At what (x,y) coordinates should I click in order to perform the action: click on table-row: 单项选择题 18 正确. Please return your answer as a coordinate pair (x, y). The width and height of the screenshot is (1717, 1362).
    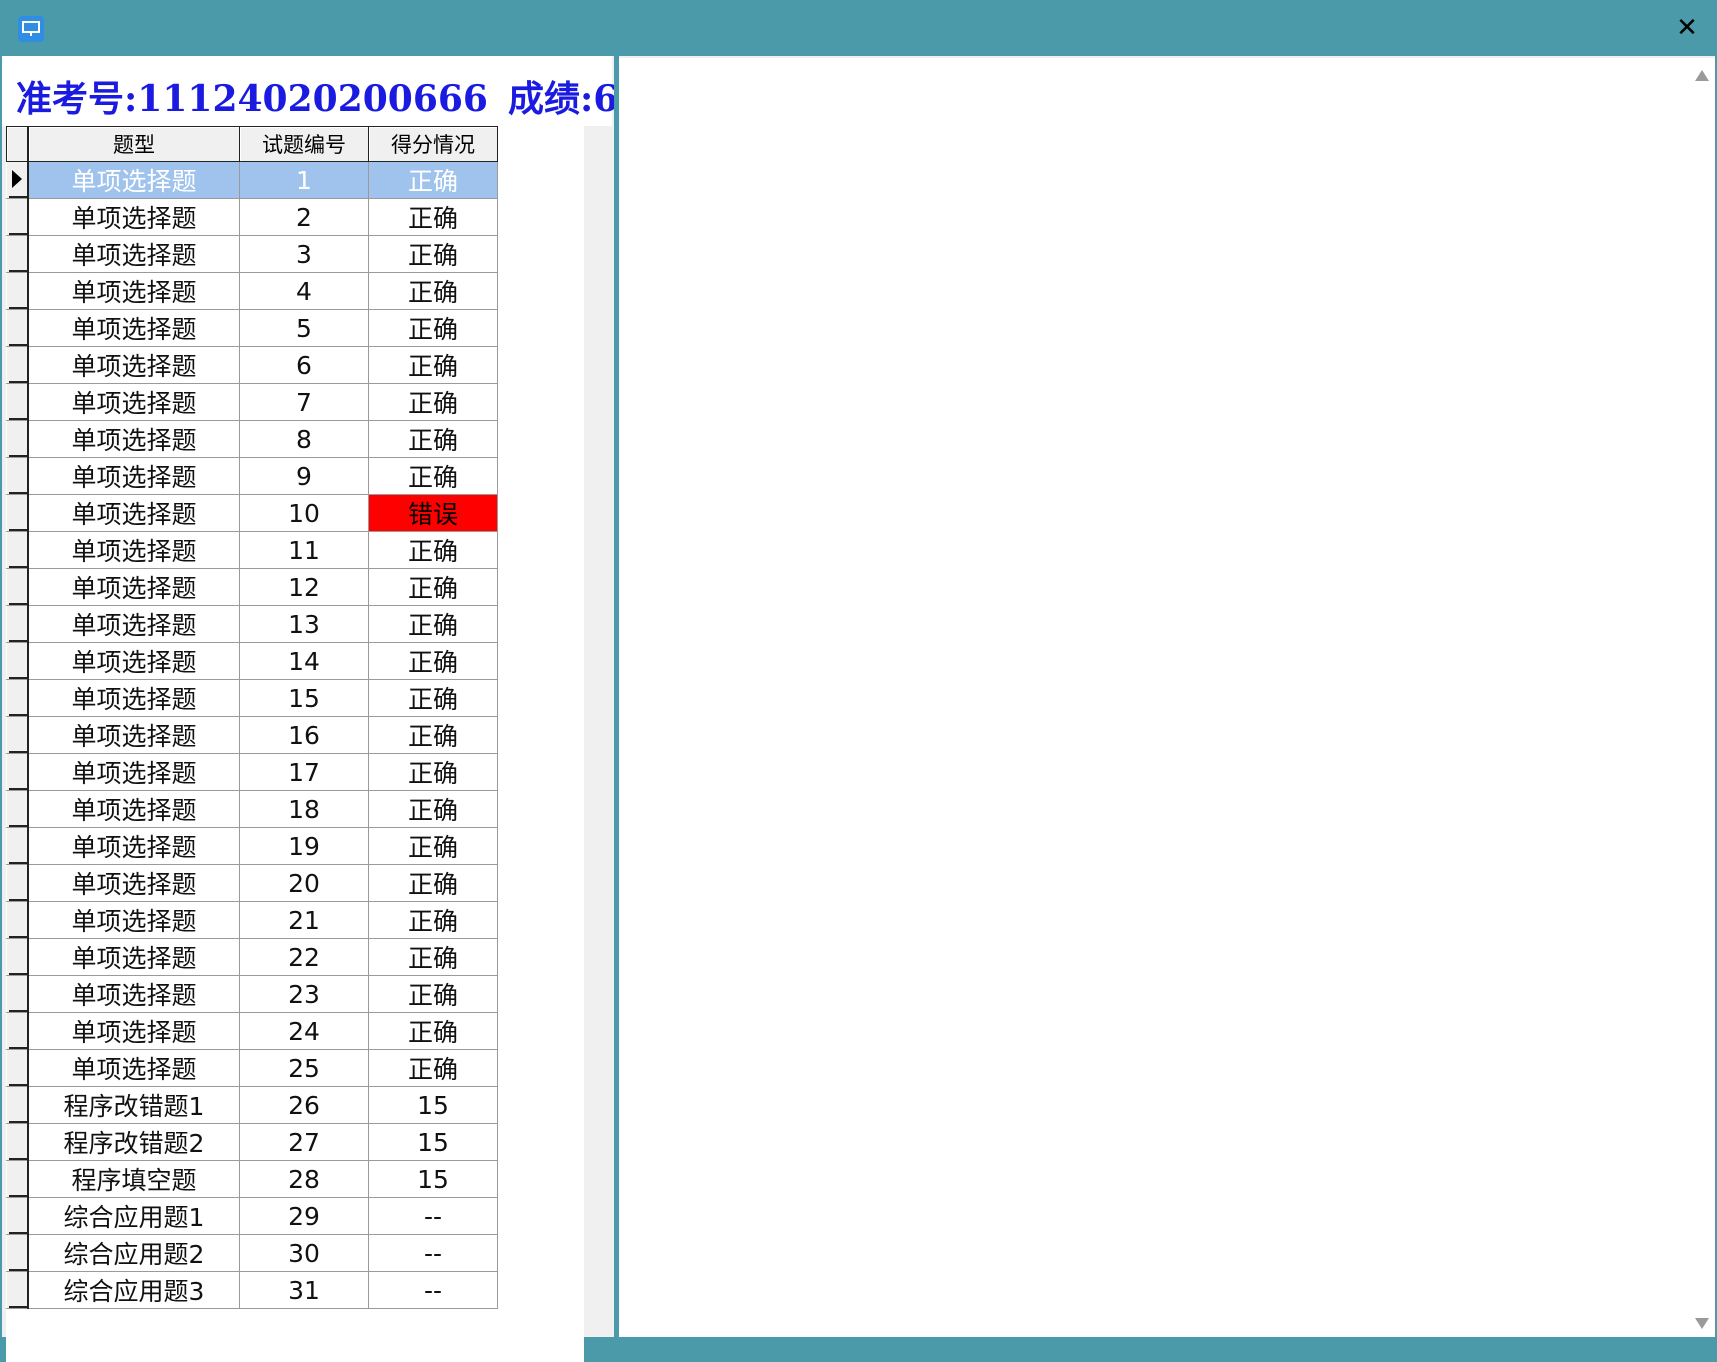
    Looking at the image, I should click on (252, 809).